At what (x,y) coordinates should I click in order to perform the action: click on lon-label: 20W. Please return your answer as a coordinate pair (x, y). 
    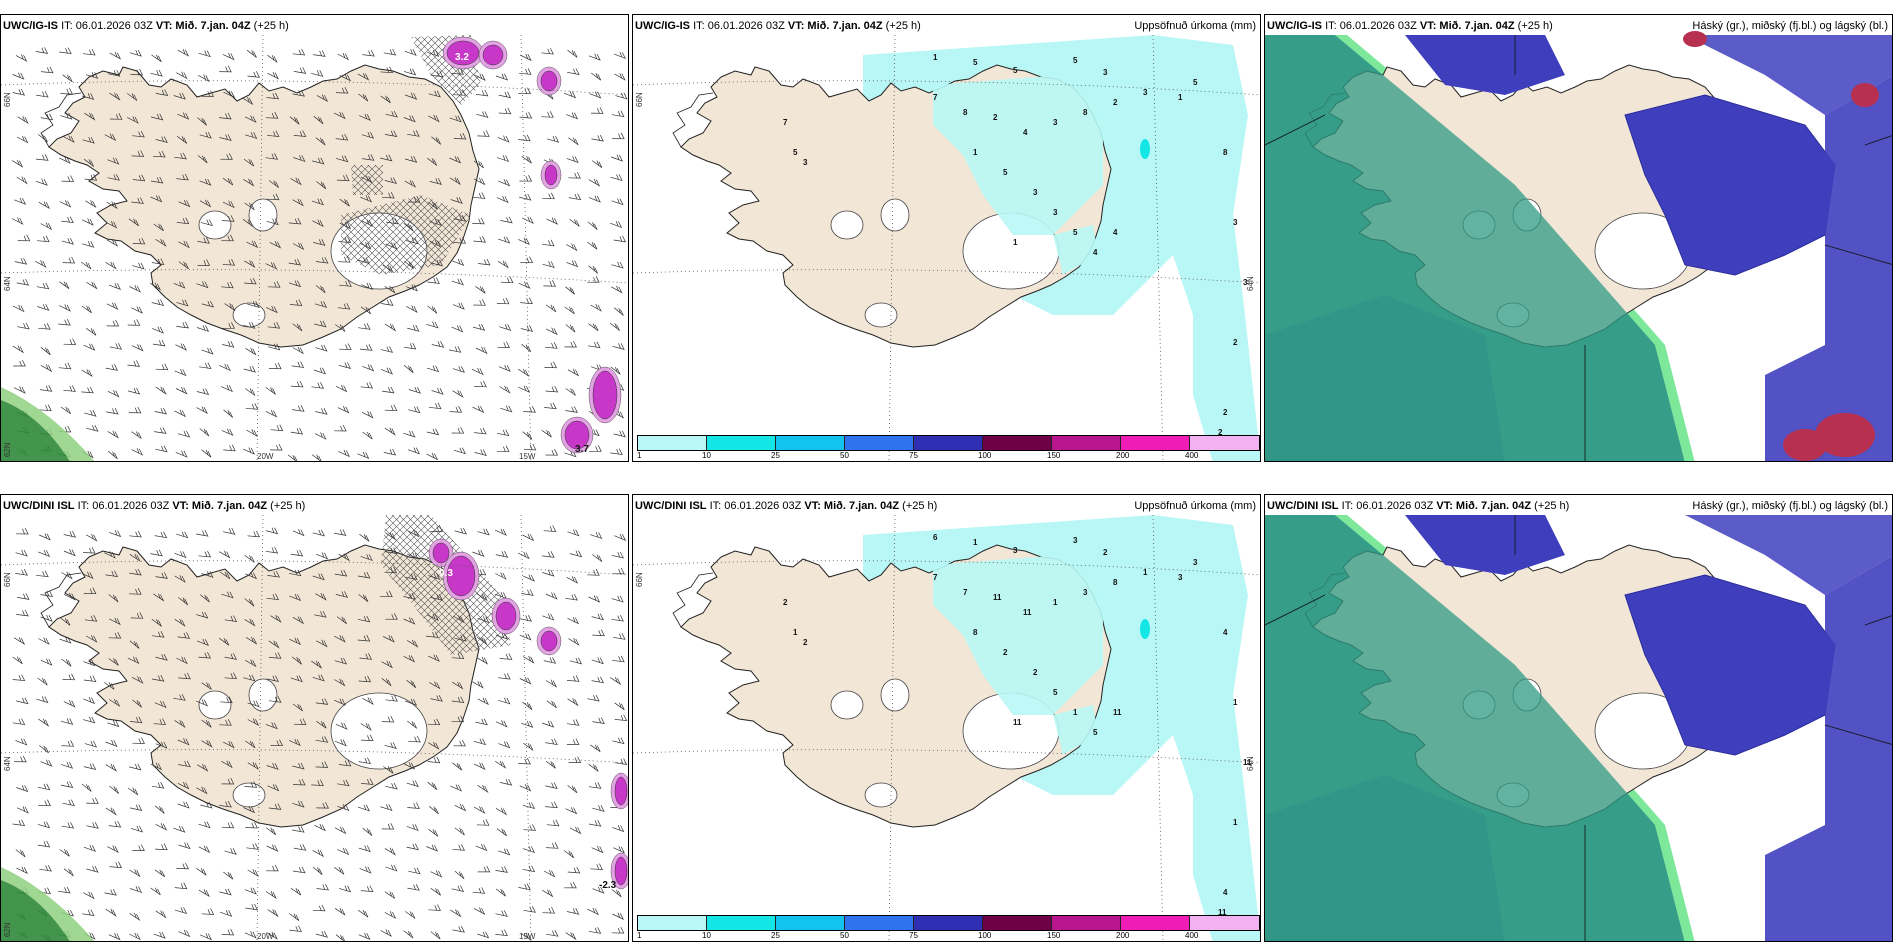
    Looking at the image, I should click on (265, 936).